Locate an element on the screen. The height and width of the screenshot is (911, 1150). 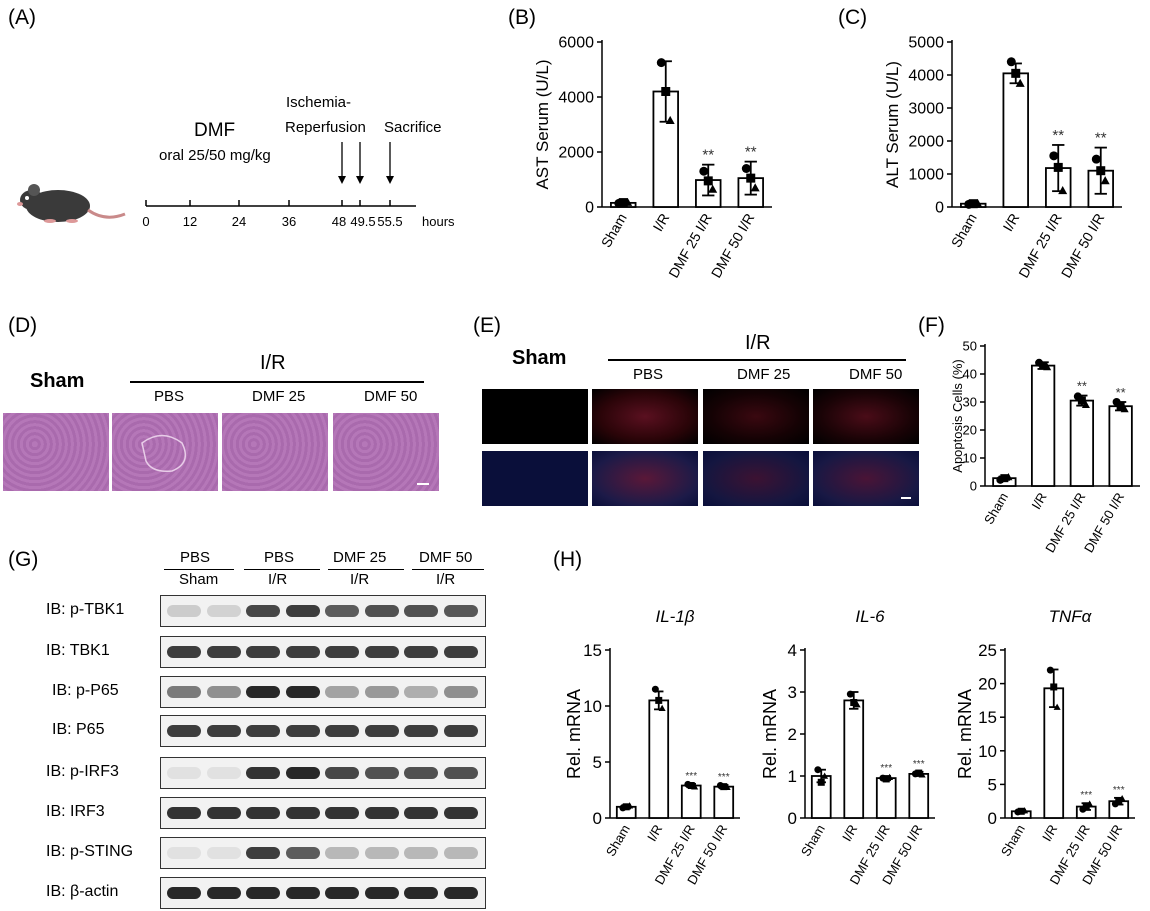
blot-group-4-bottom: I/R is located at coordinates (446, 579).